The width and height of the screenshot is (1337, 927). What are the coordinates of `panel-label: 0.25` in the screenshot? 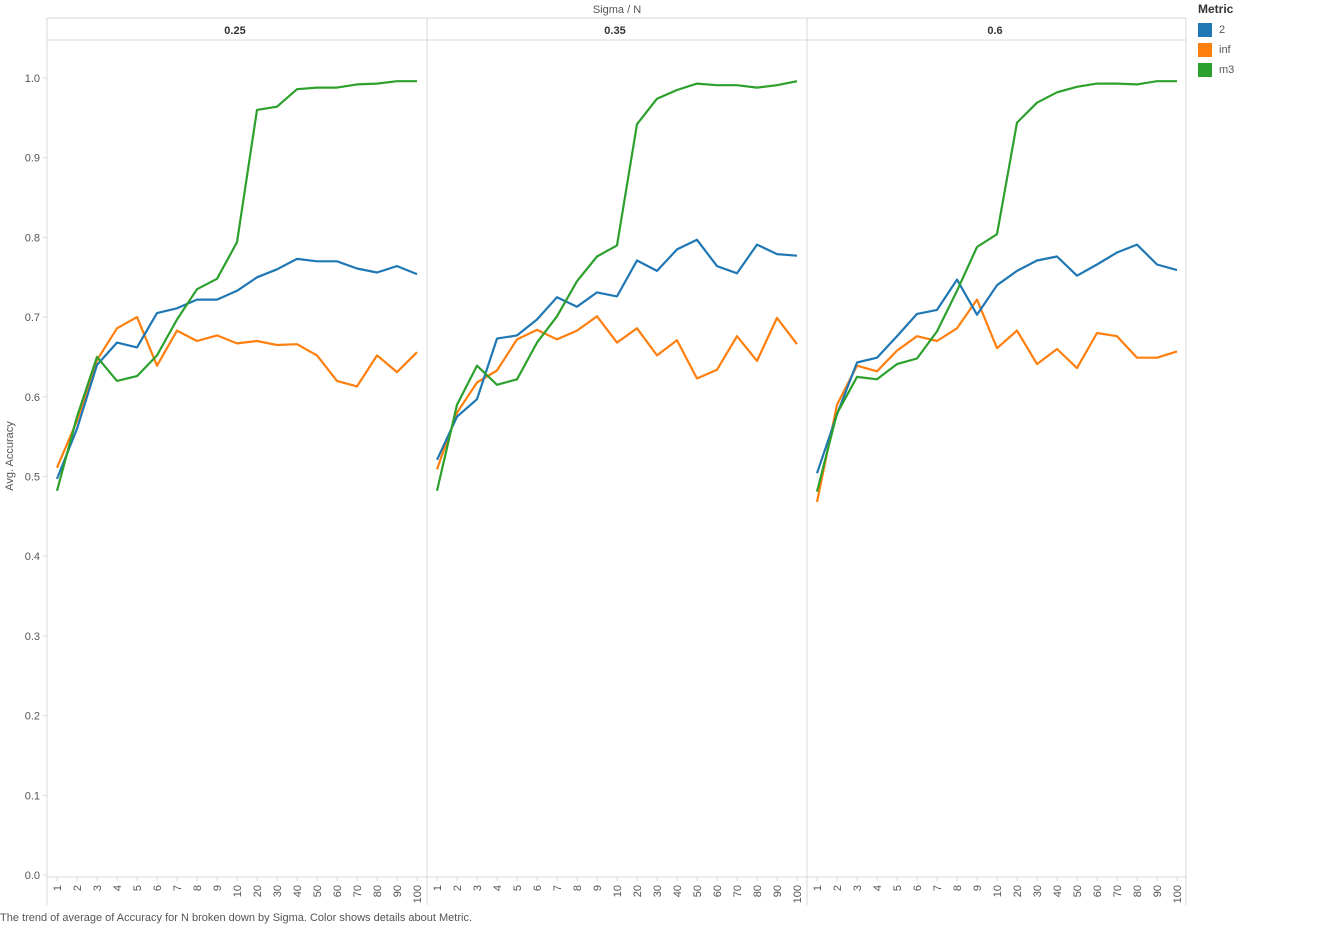 It's located at (234, 31).